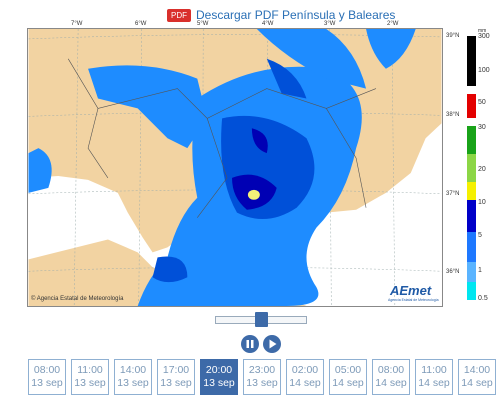 The height and width of the screenshot is (400, 504). I want to click on latitude-label: 38°N, so click(453, 115).